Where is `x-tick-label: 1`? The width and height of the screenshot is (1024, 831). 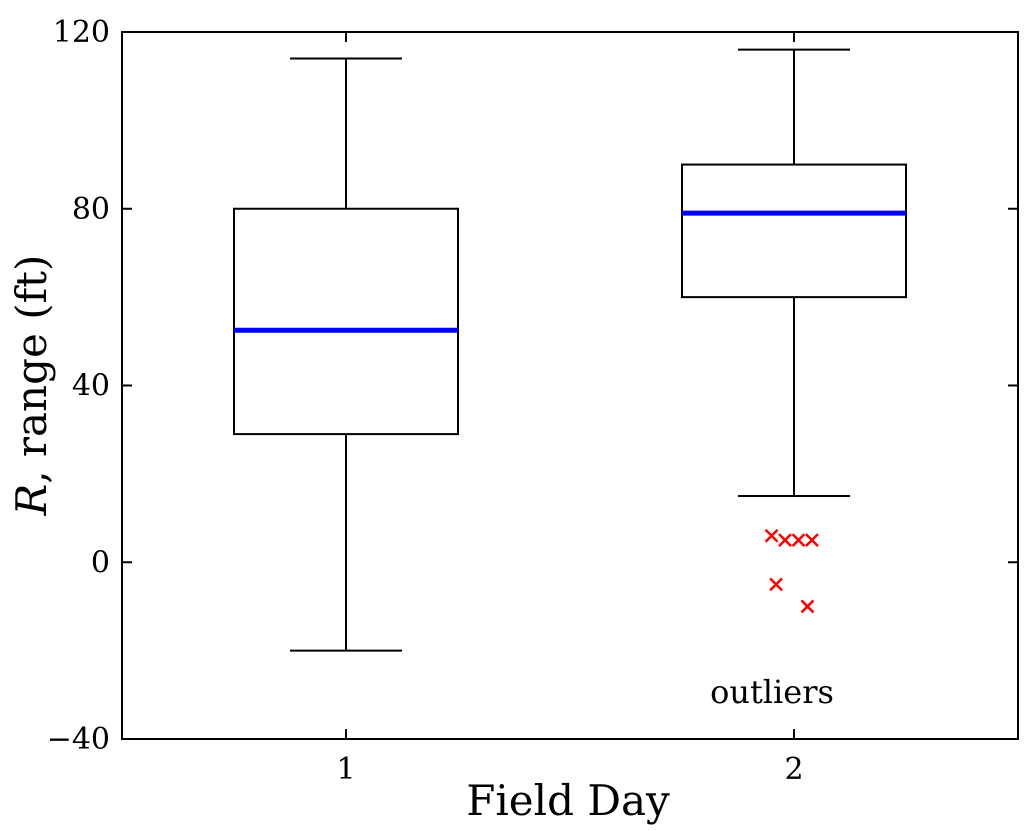 x-tick-label: 1 is located at coordinates (345, 769).